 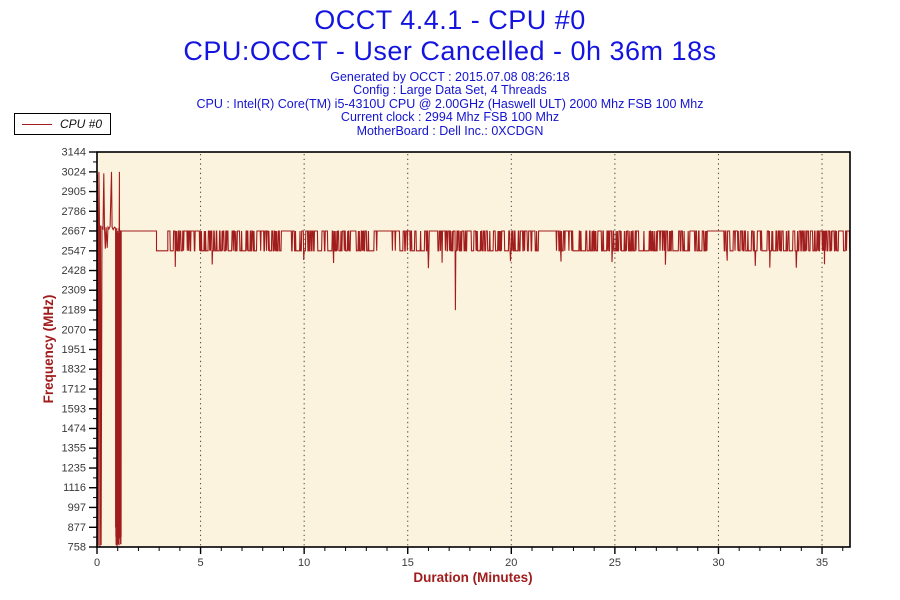 What do you see at coordinates (74, 153) in the screenshot?
I see `y-tick-label: 3144` at bounding box center [74, 153].